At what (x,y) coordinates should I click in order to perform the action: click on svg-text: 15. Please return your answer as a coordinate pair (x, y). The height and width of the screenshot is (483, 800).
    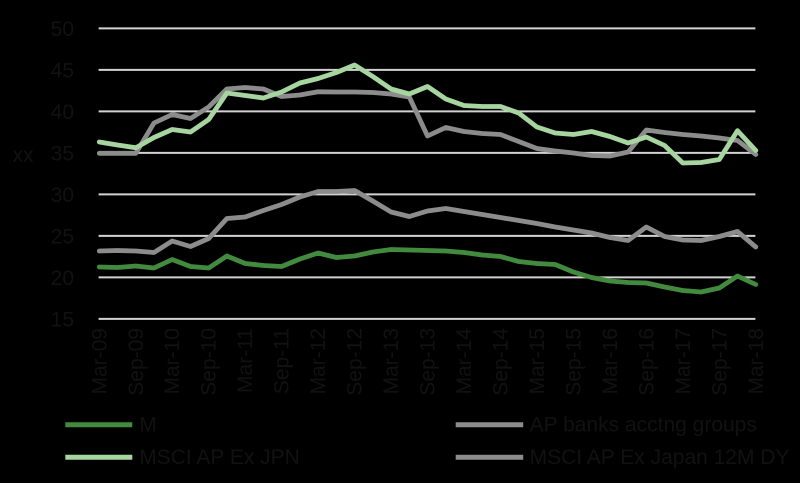
    Looking at the image, I should click on (62, 319).